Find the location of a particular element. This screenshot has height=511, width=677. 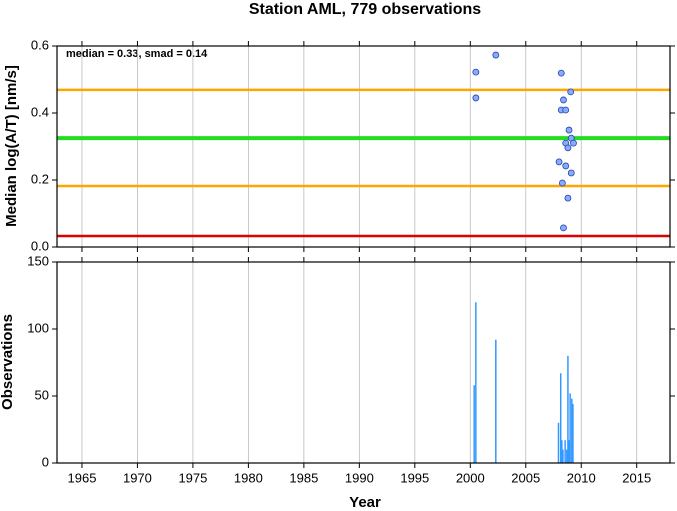

y-axis-label: Observations is located at coordinates (8, 362).